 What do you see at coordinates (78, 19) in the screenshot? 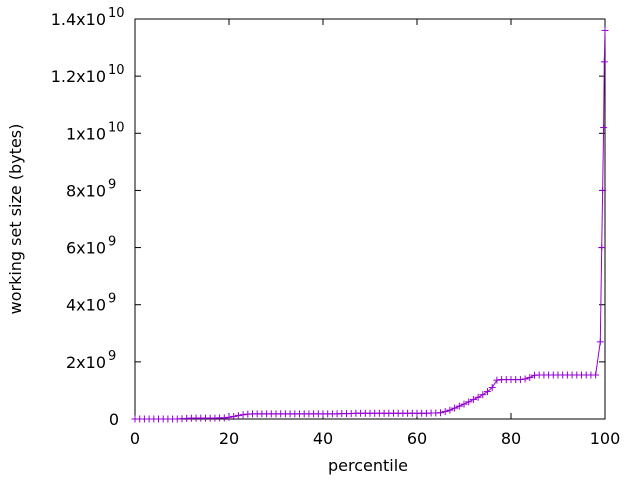
I see `y-tick-label: 1.4x10` at bounding box center [78, 19].